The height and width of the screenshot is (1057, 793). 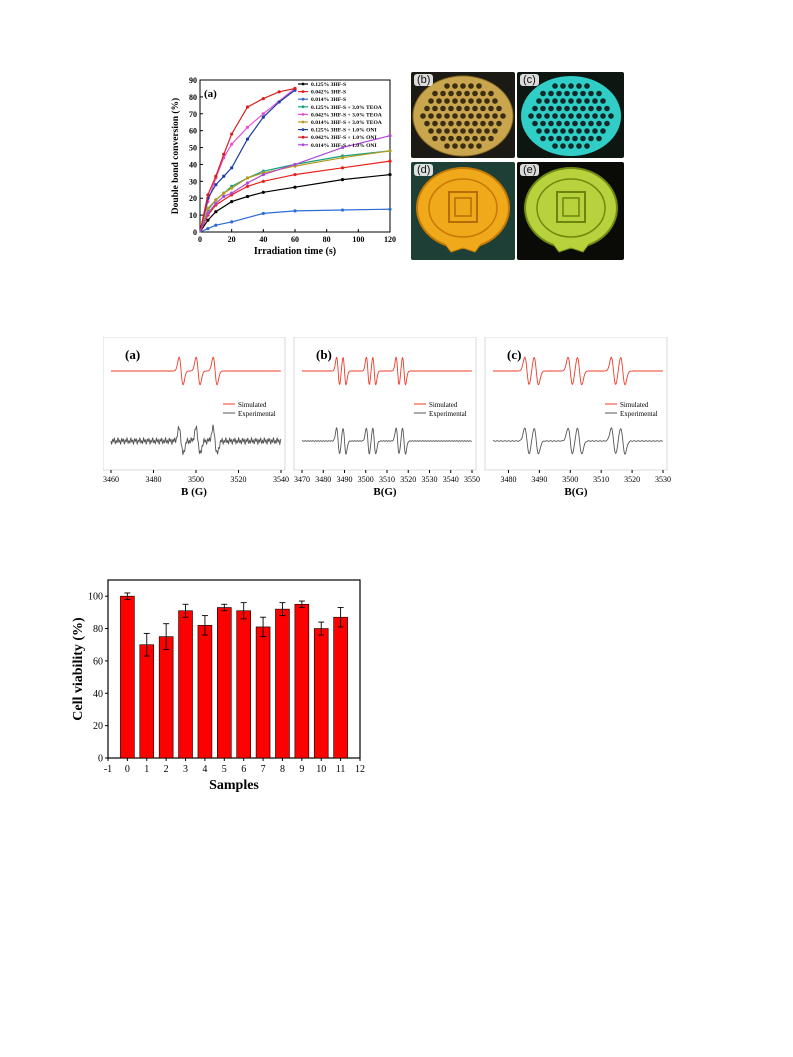 What do you see at coordinates (328, 93) in the screenshot?
I see `legend-label: 0.042% 3HF-S` at bounding box center [328, 93].